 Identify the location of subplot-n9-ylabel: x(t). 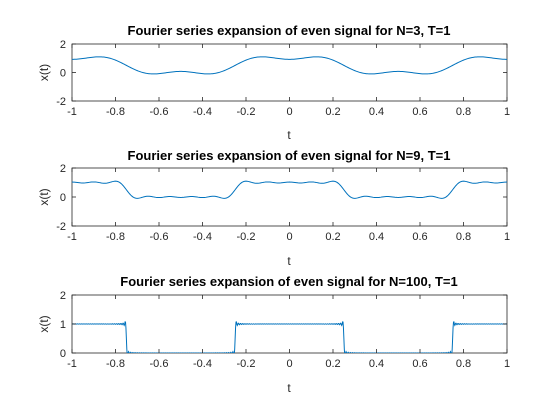
(44, 196).